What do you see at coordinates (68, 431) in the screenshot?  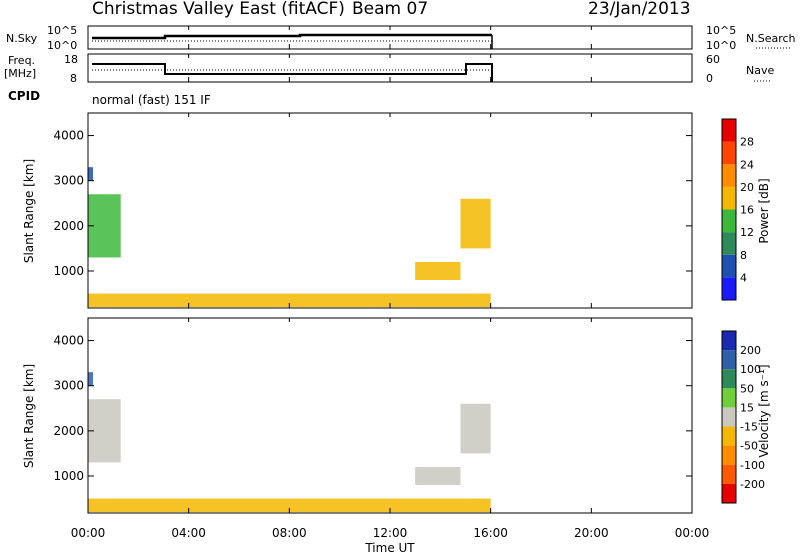 I see `velocity-ytick-label: 2000` at bounding box center [68, 431].